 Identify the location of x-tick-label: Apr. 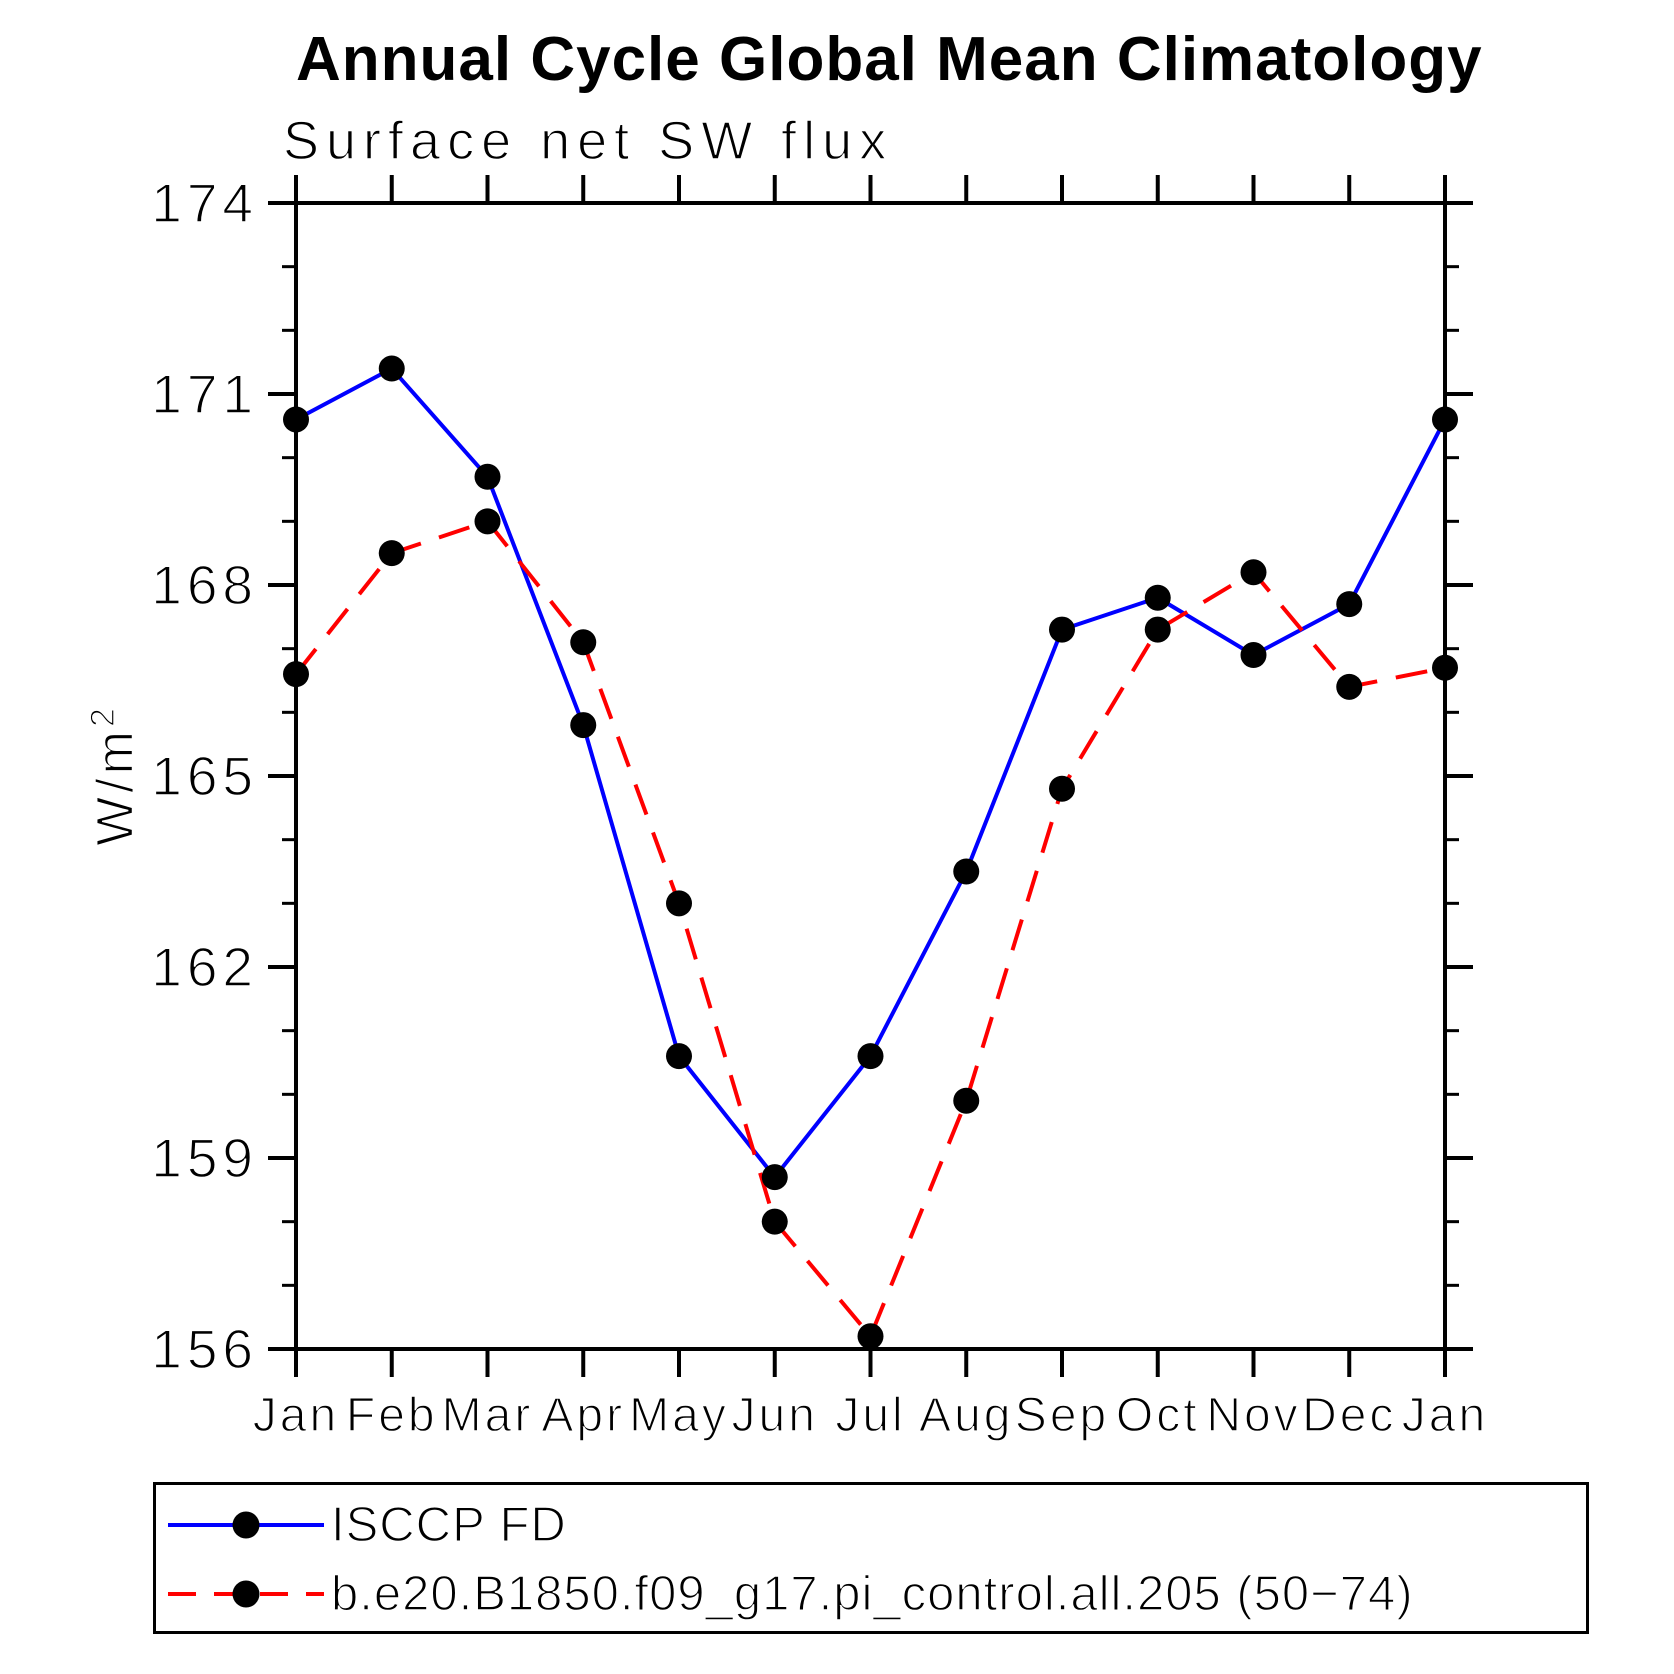
(583, 1415).